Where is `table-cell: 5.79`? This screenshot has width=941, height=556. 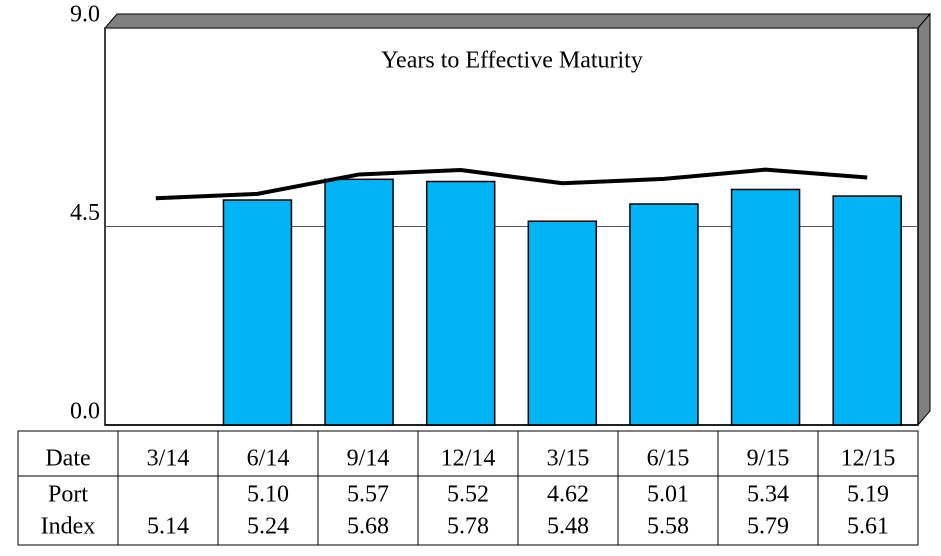
table-cell: 5.79 is located at coordinates (768, 527).